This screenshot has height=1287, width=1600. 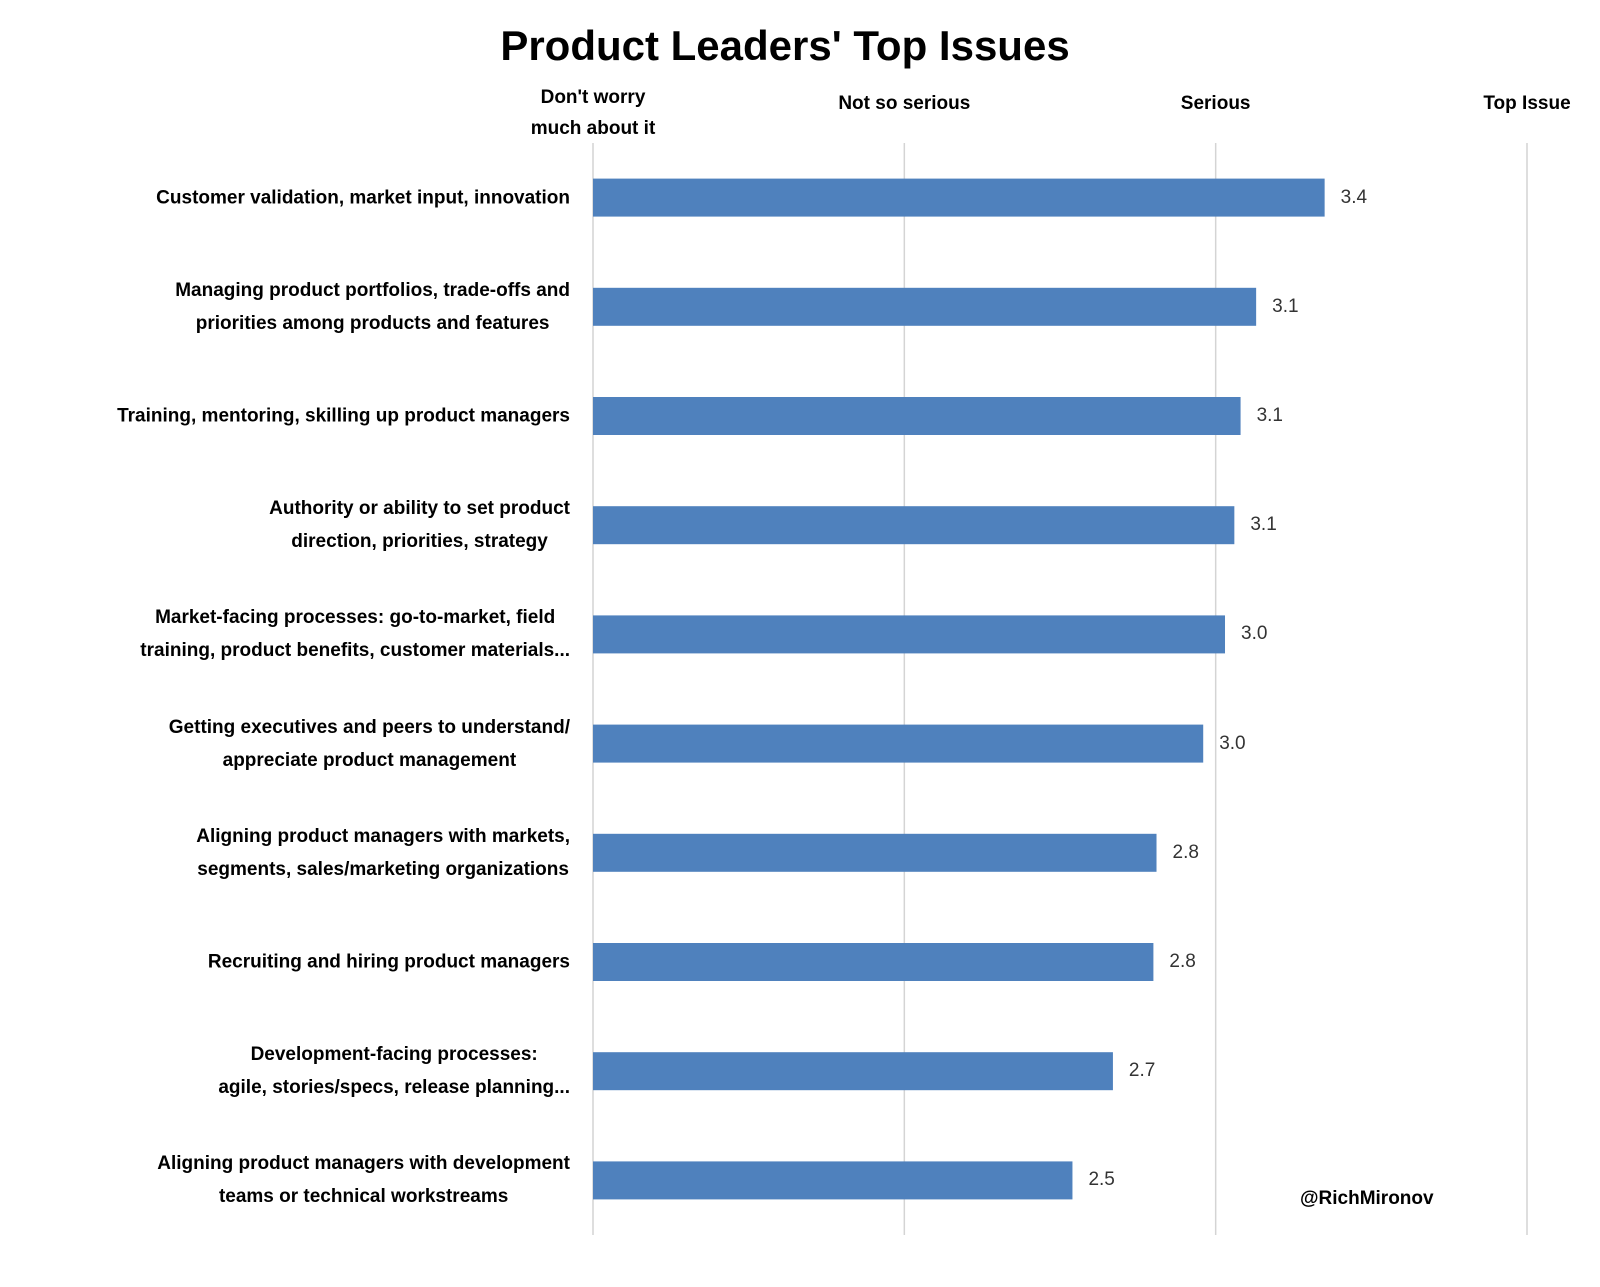 I want to click on y-tick-label: Recruiting and hiring product managers, so click(x=388, y=962).